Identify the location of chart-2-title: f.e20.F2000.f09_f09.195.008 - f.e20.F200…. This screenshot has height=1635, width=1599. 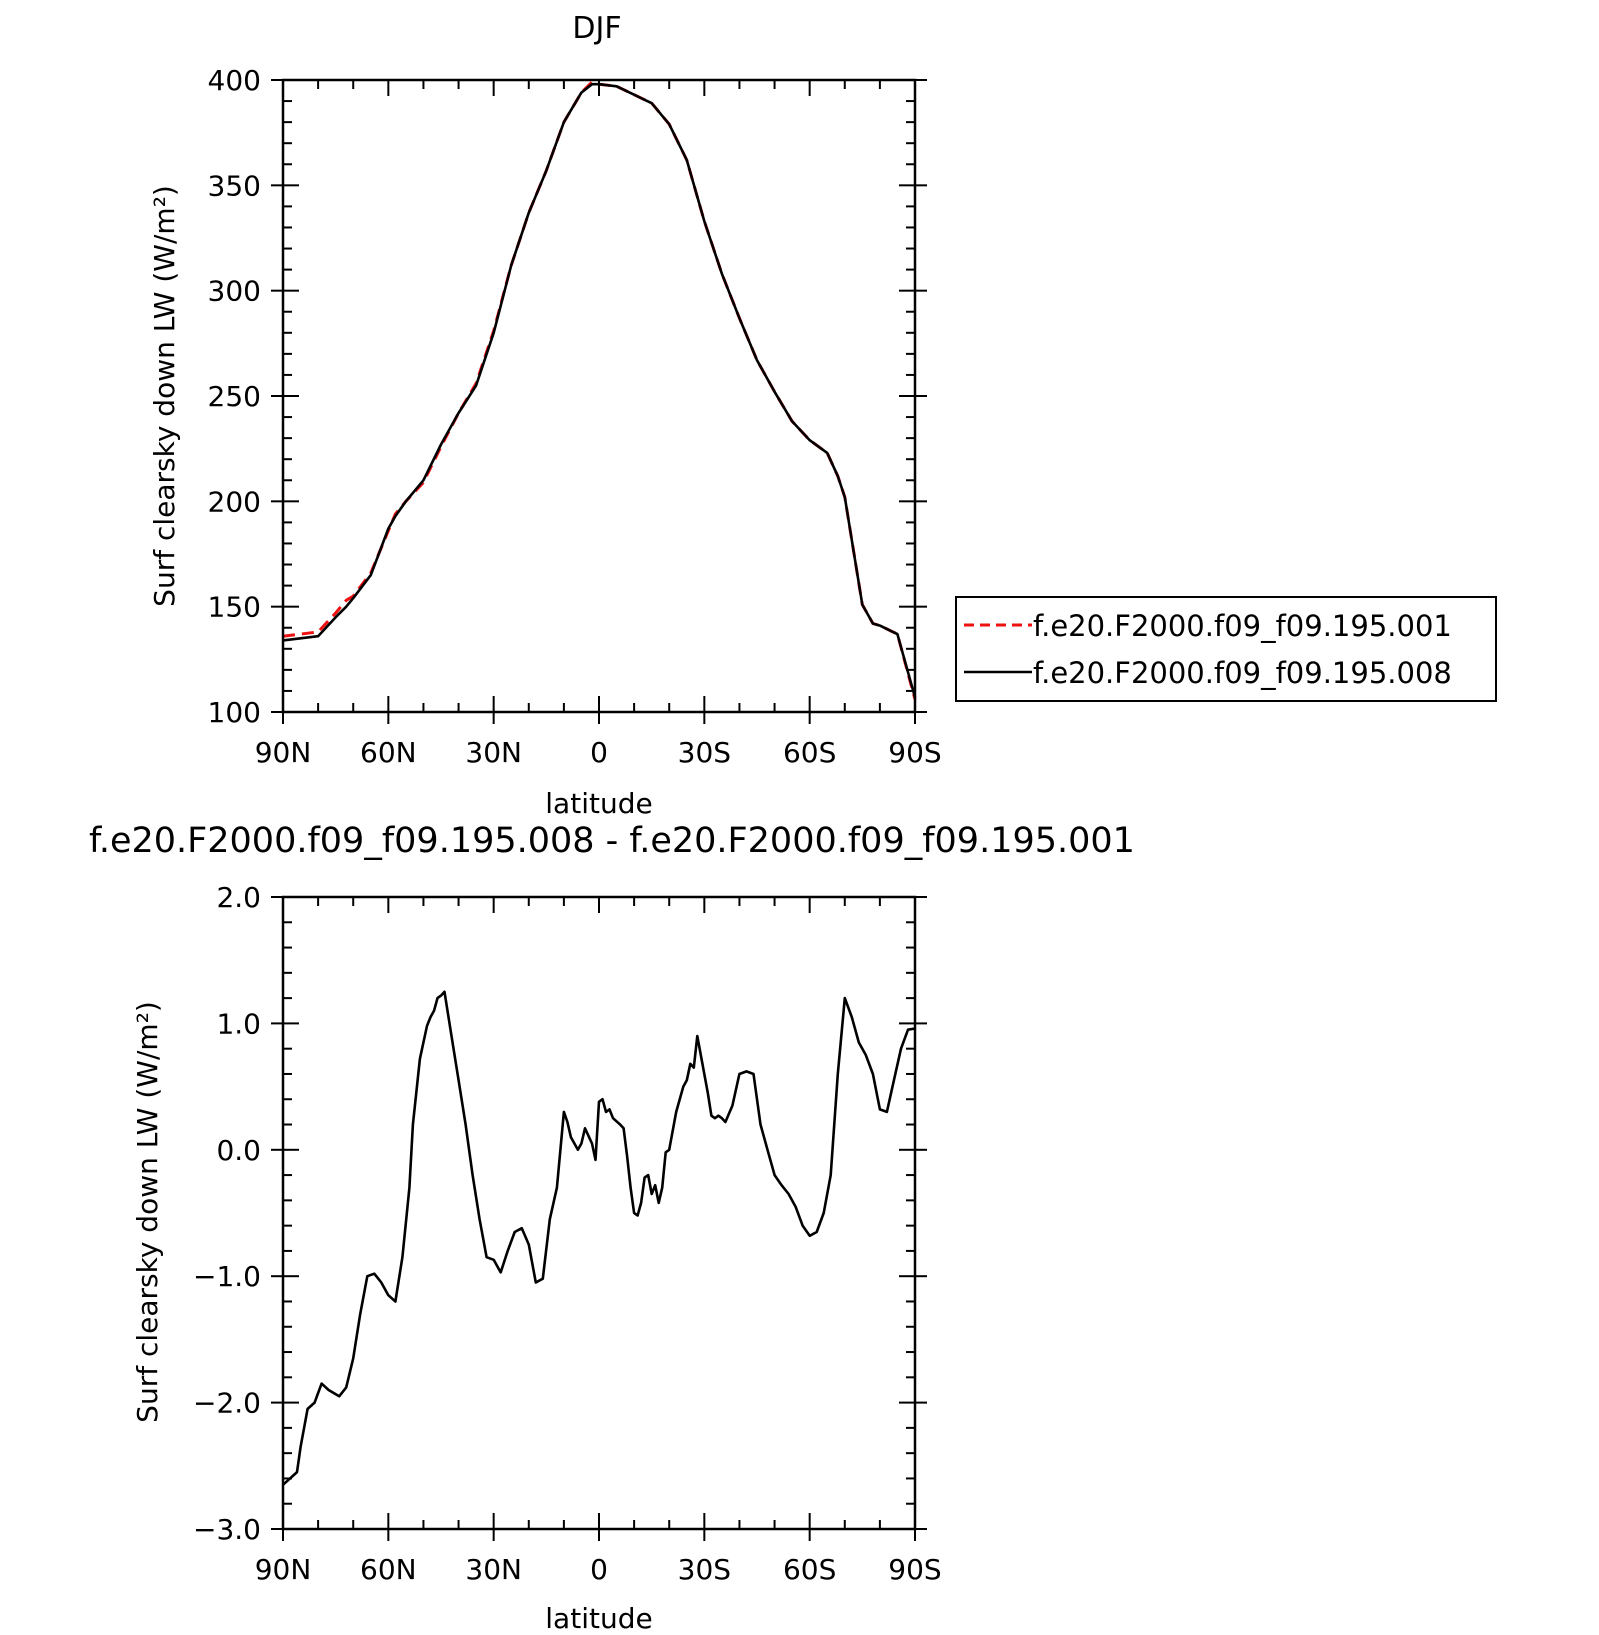
(612, 841).